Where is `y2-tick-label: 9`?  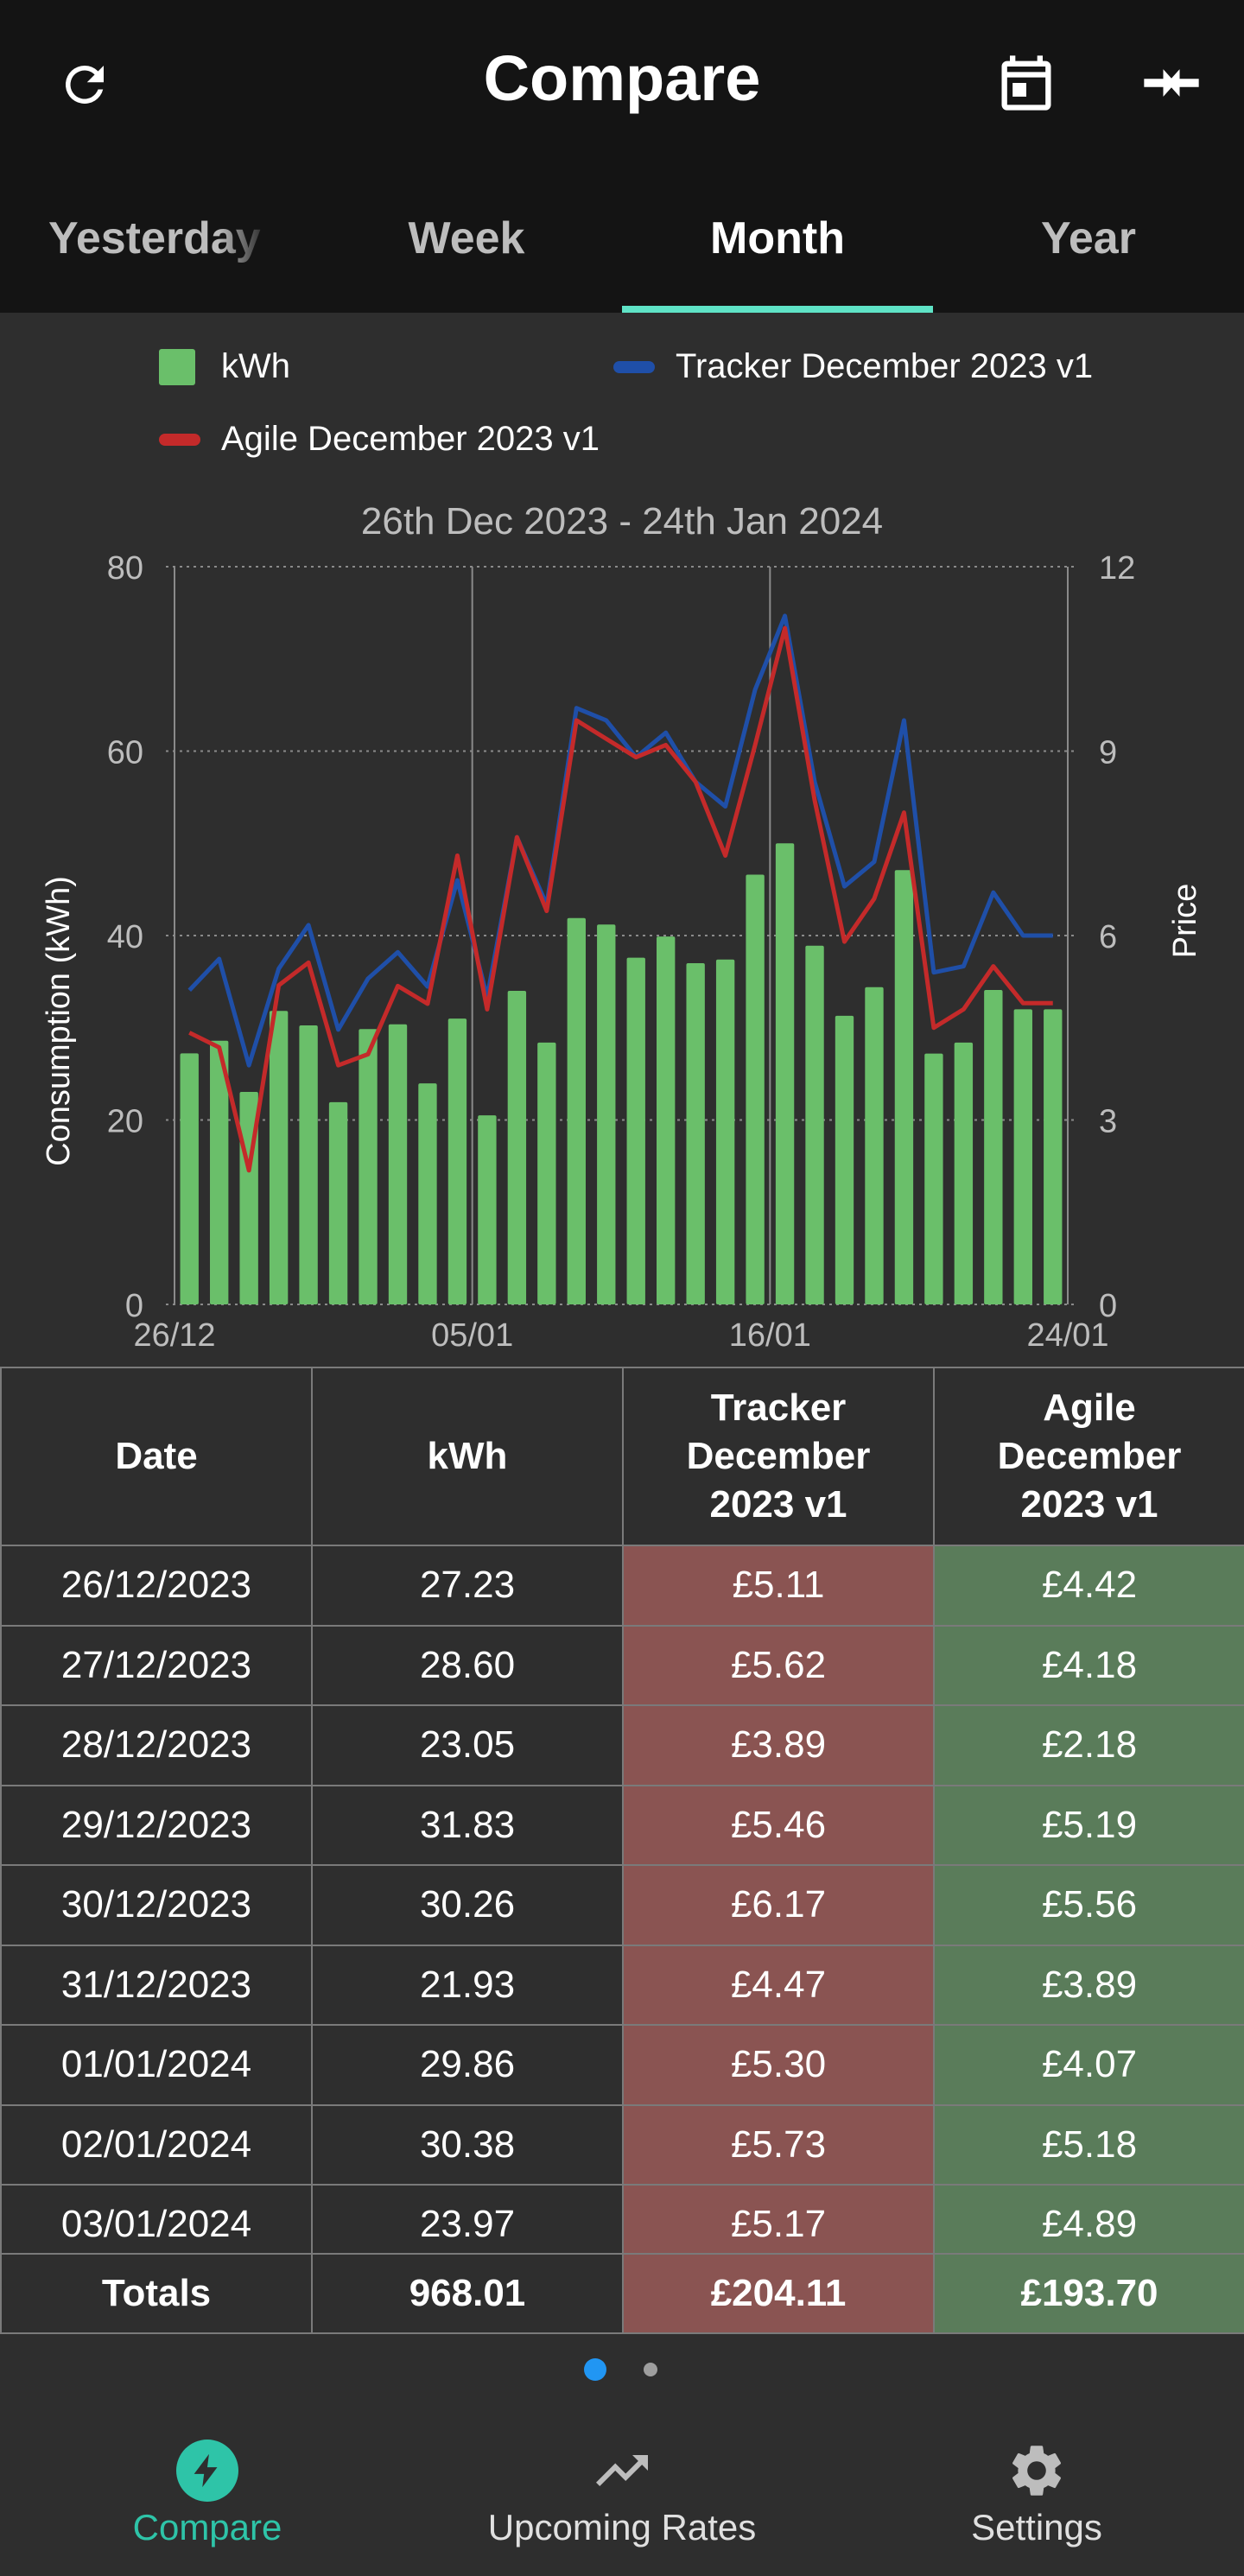
y2-tick-label: 9 is located at coordinates (1108, 753).